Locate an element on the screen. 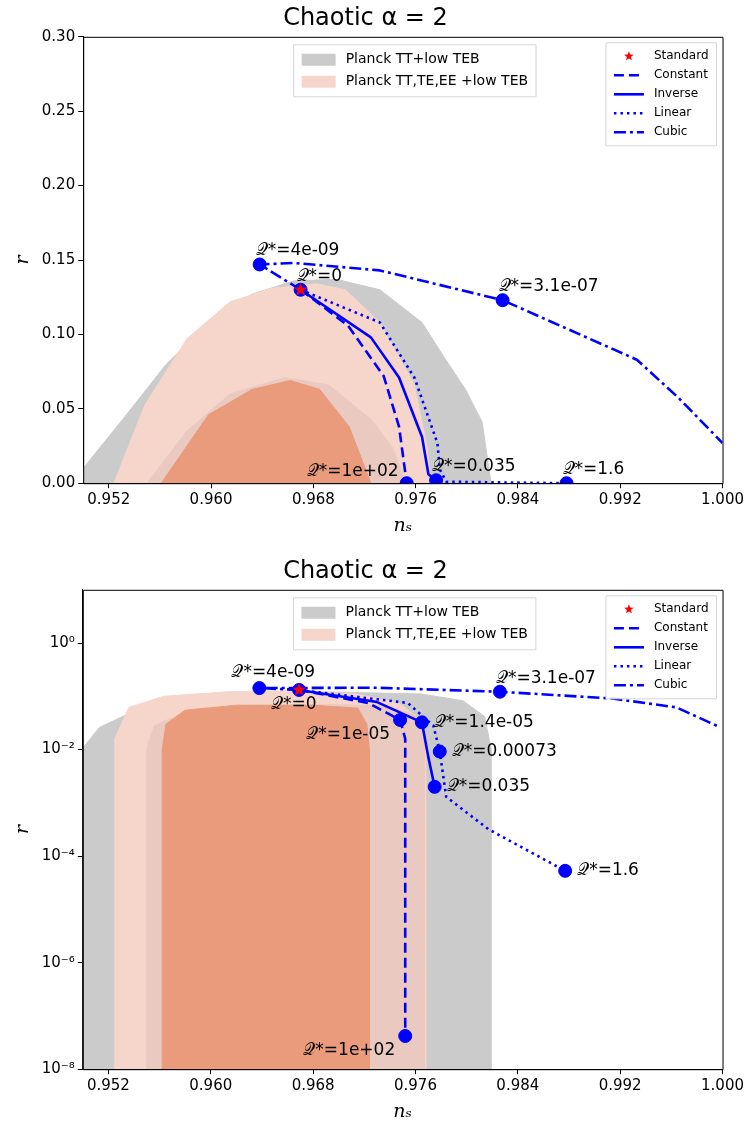 The width and height of the screenshot is (747, 1131). y-tick-label: 10⁻⁸ is located at coordinates (58, 1068).